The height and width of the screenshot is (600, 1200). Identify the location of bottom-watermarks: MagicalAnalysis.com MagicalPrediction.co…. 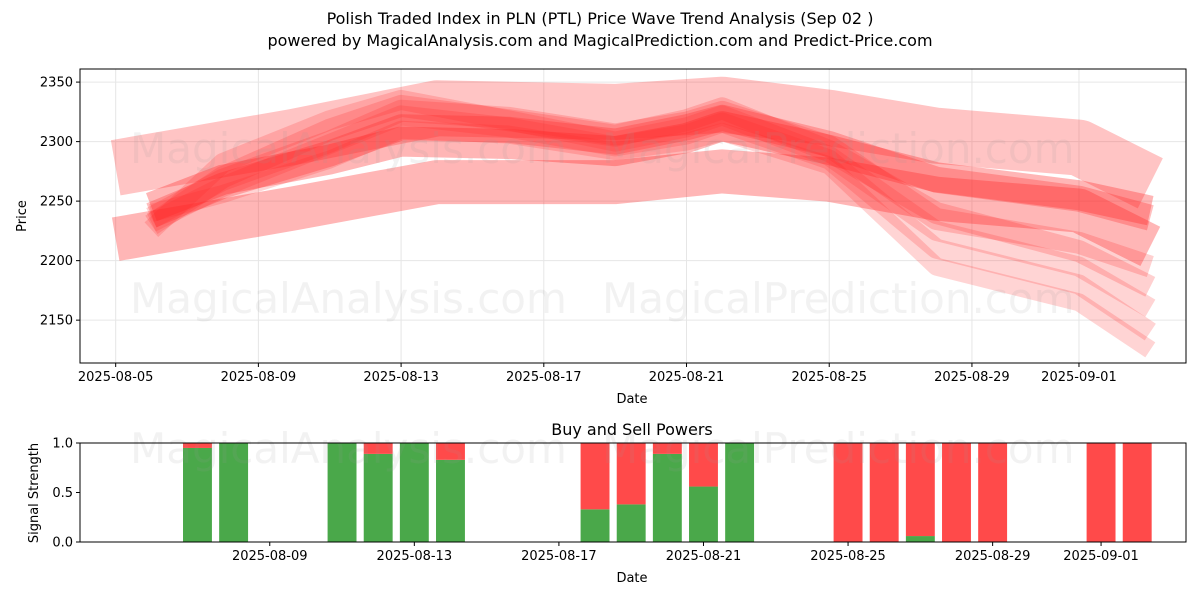
(602, 448).